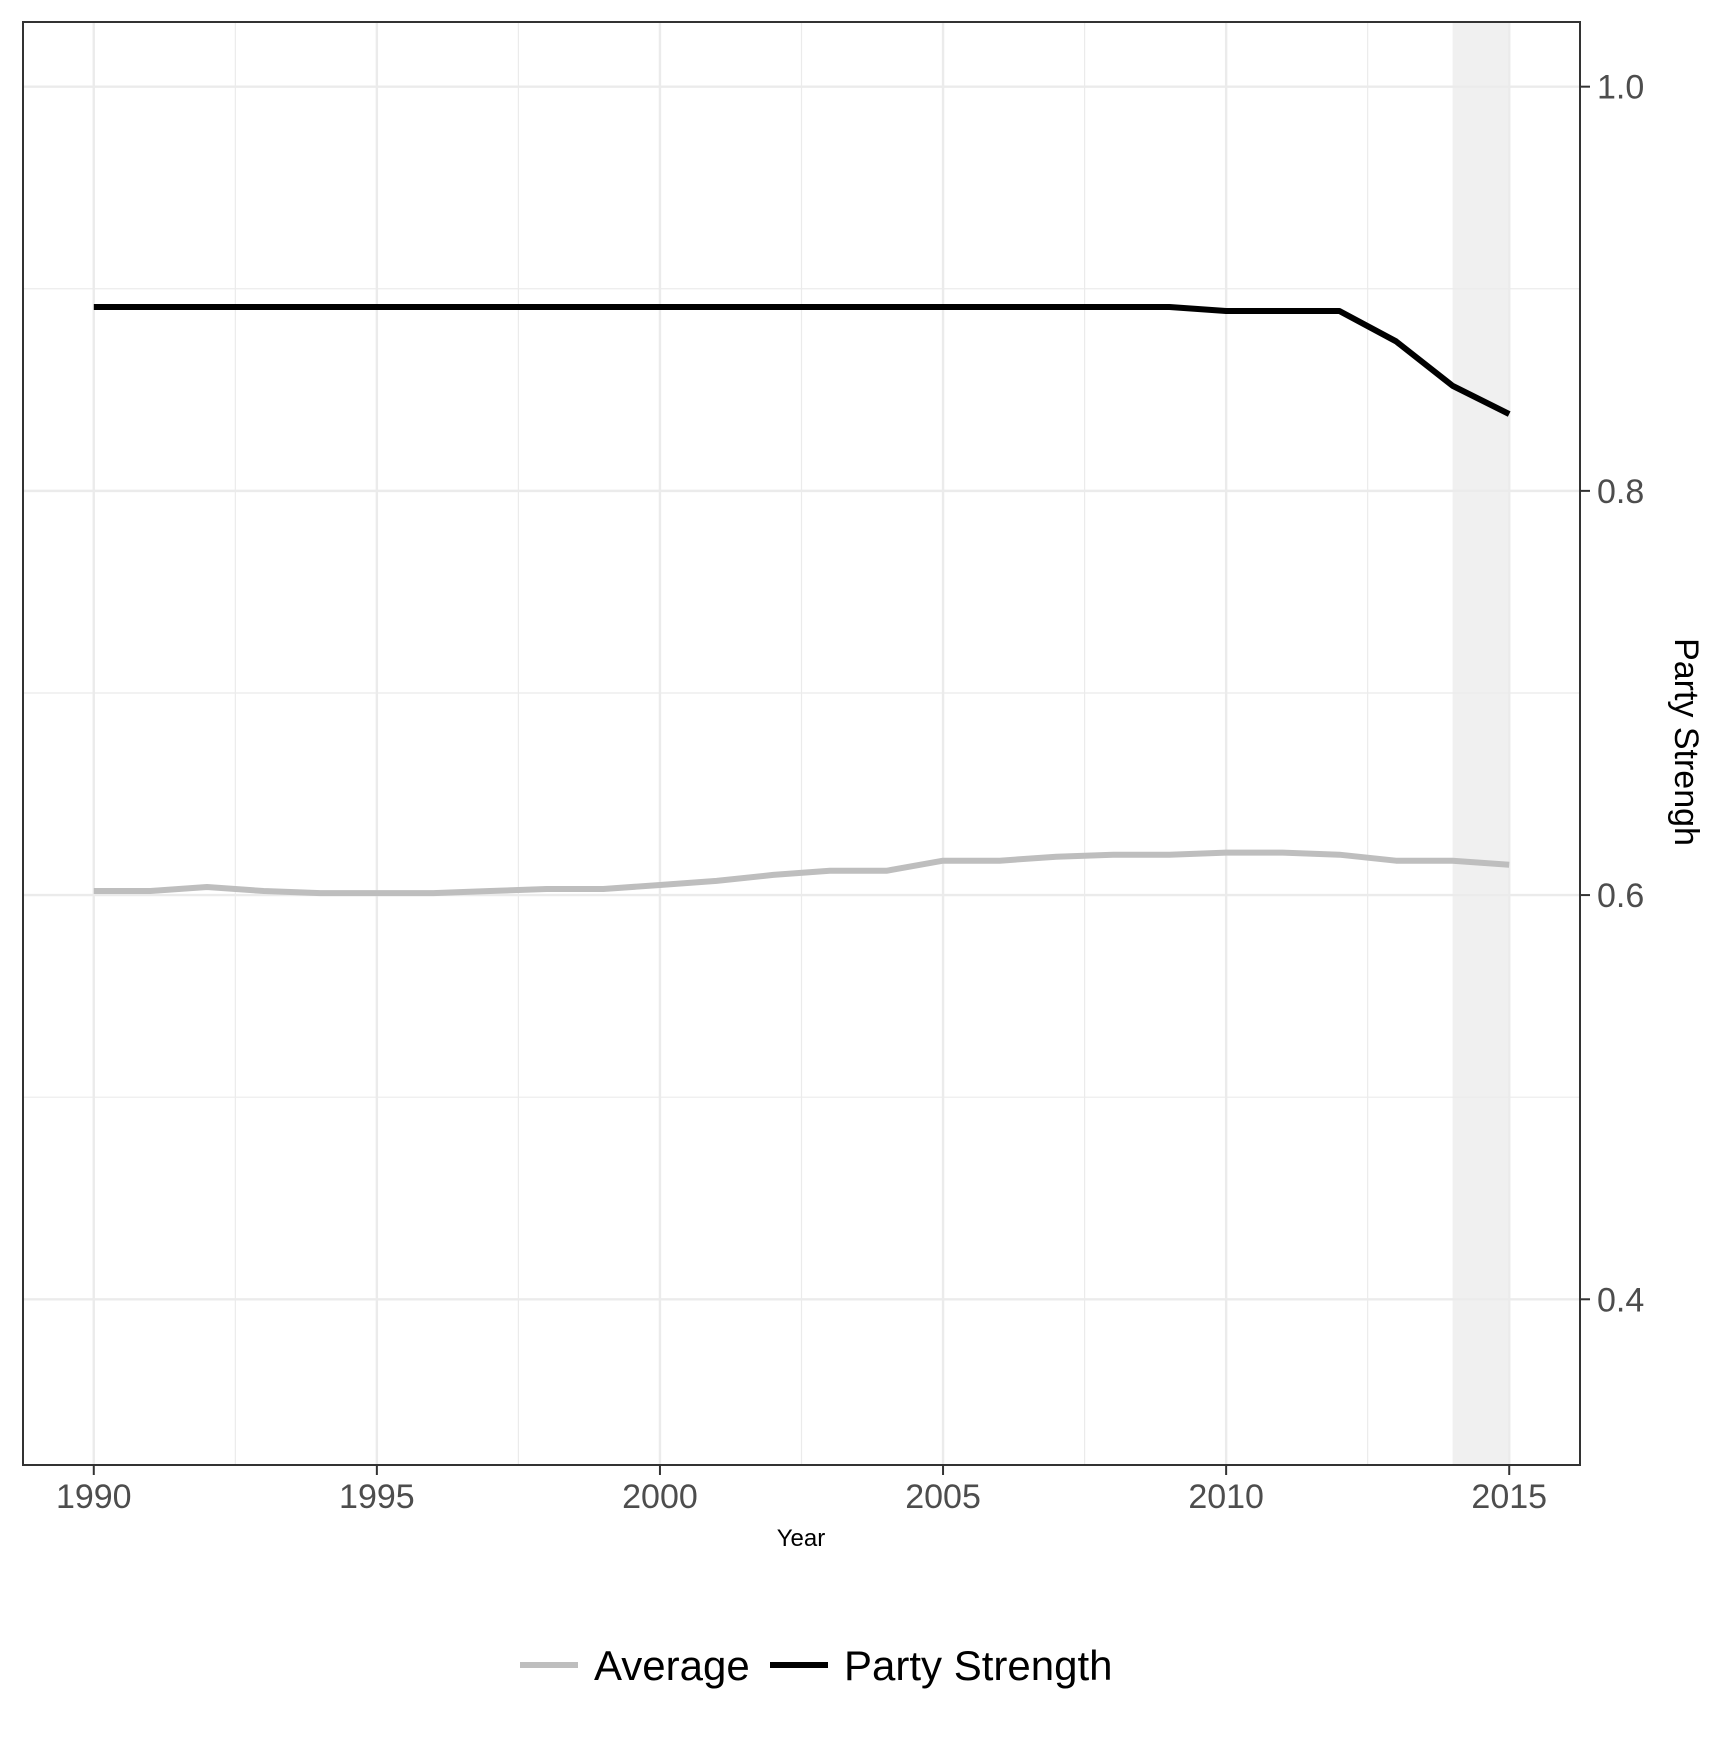  Describe the element at coordinates (1481, 743) in the screenshot. I see `shaded-region` at that location.